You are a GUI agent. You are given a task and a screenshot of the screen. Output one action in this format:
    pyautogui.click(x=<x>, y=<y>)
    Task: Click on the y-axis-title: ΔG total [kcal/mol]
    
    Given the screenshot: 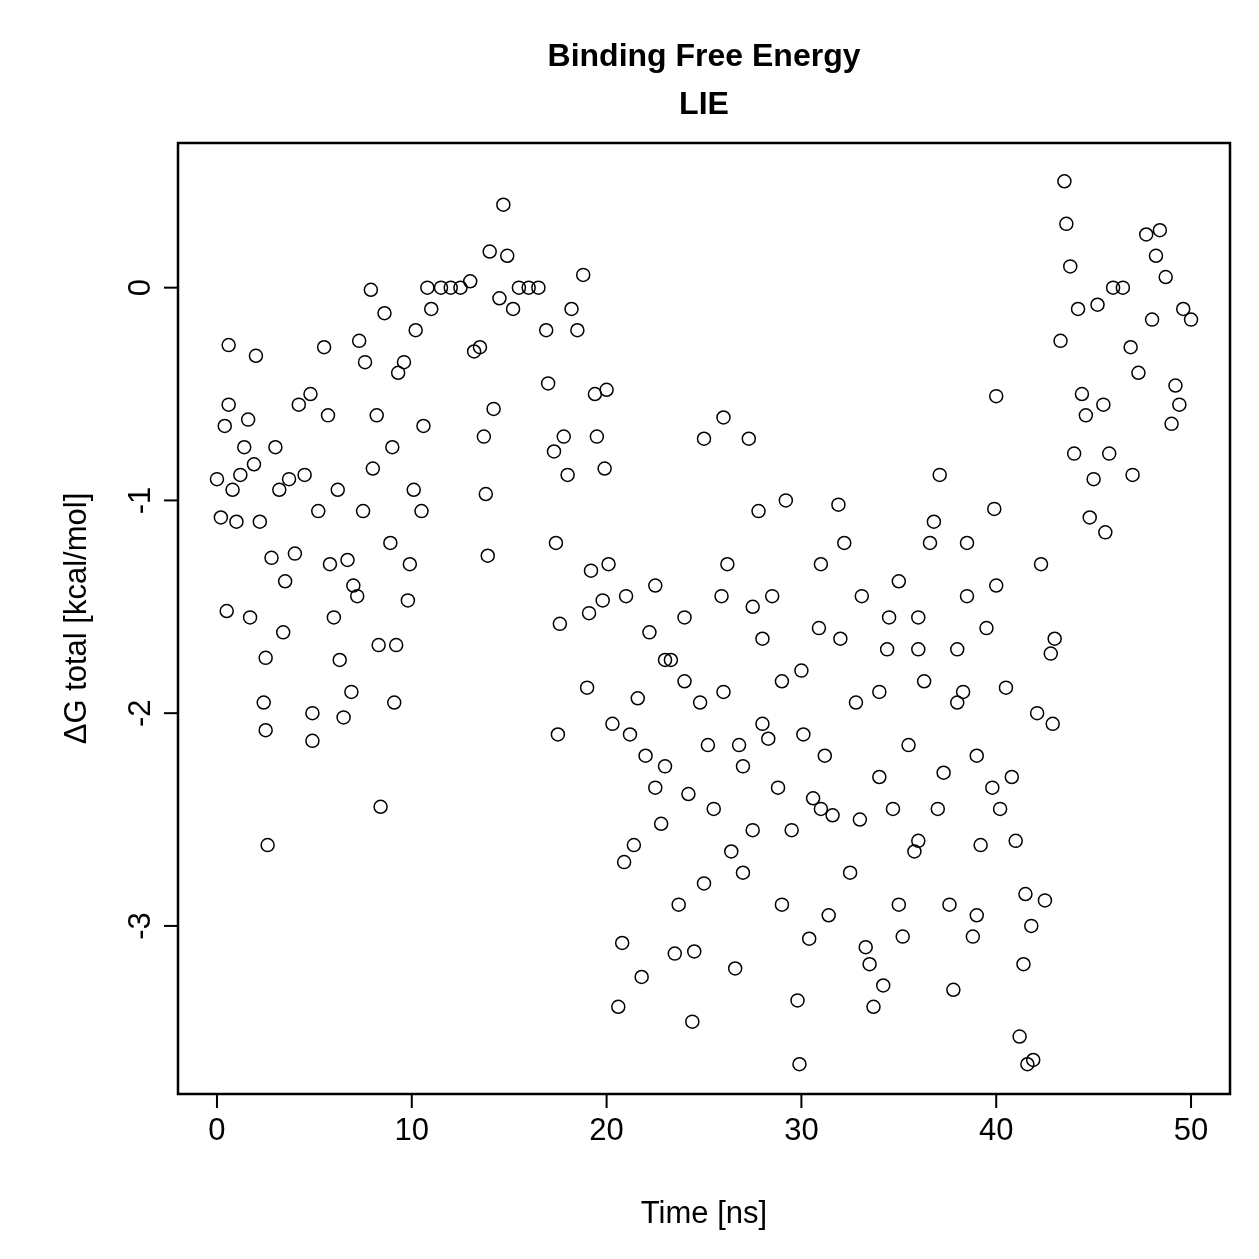 What is the action you would take?
    pyautogui.click(x=75, y=618)
    